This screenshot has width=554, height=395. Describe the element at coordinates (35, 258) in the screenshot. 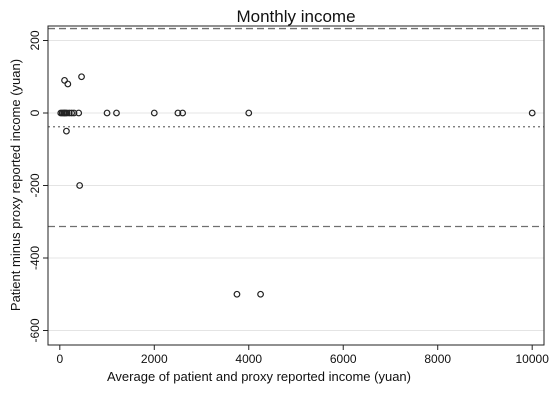

I see `y-tick-label: -400` at that location.